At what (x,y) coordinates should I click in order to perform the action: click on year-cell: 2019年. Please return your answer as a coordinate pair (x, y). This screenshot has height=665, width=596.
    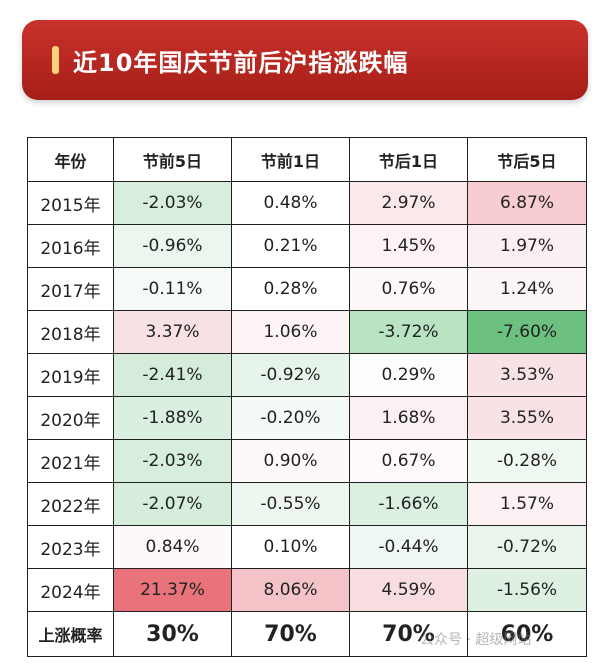
    Looking at the image, I should click on (70, 375).